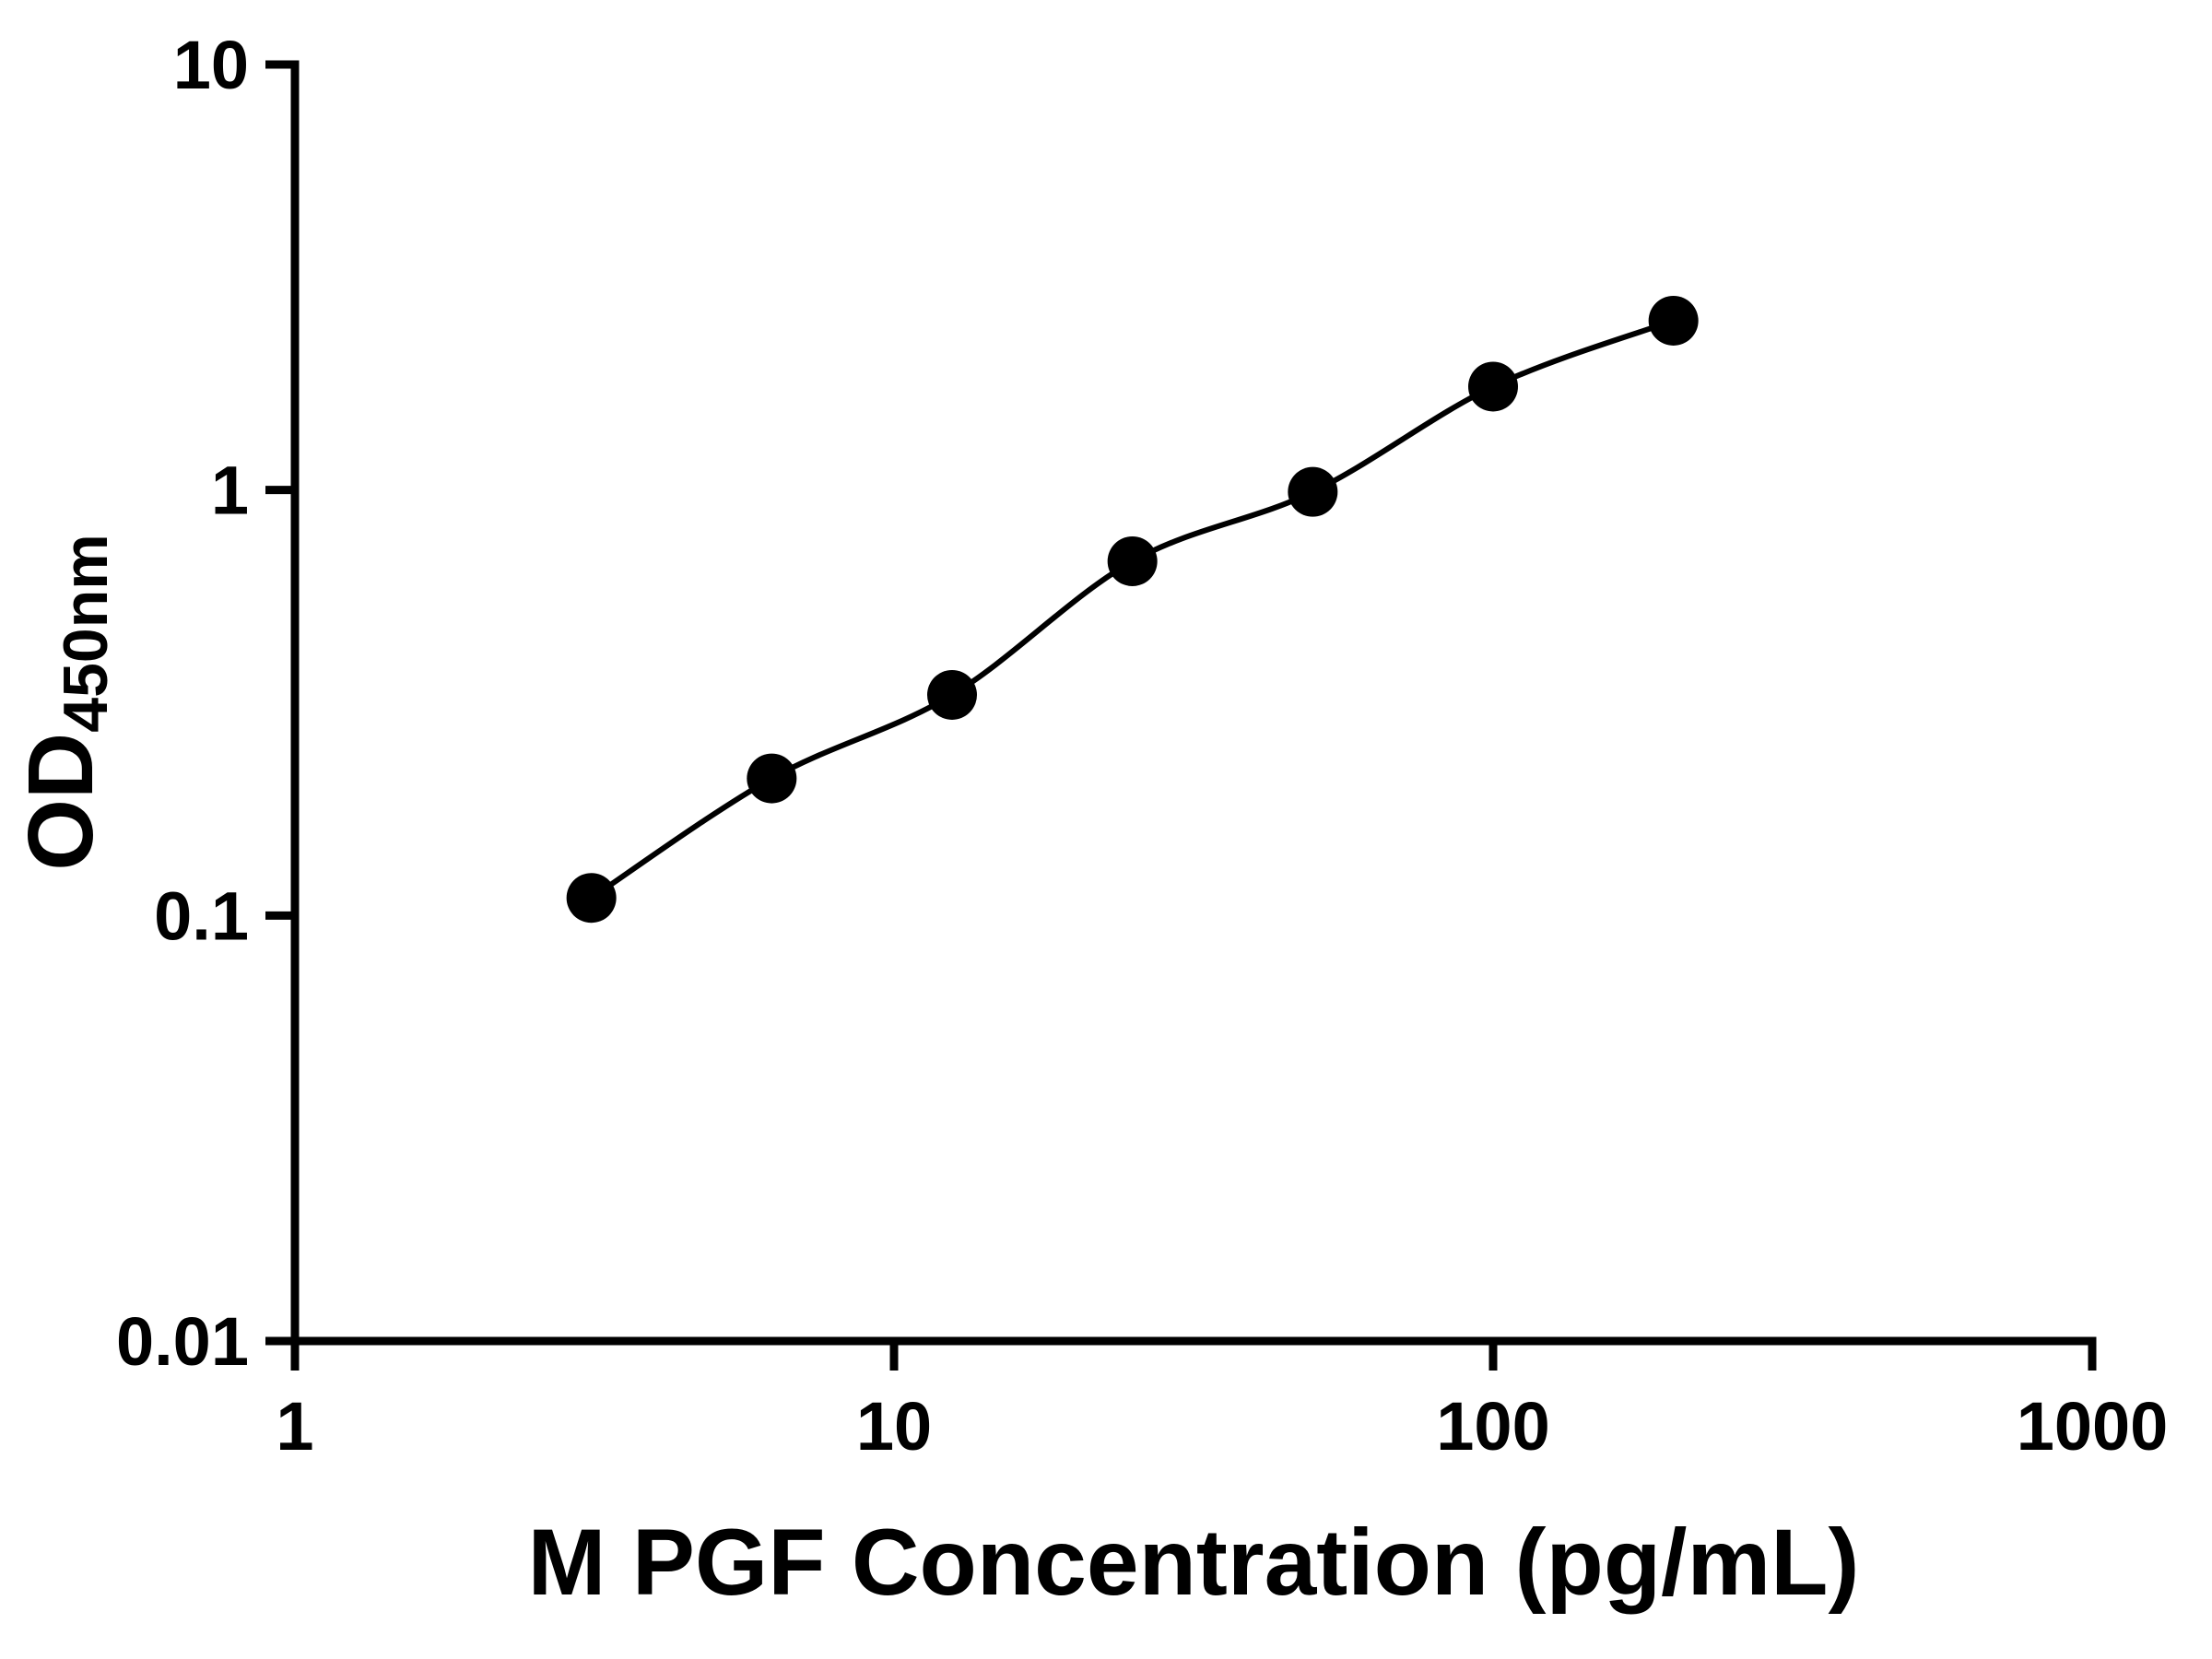 The image size is (2212, 1659). Describe the element at coordinates (182, 1341) in the screenshot. I see `y-tick-label: 0.01` at that location.